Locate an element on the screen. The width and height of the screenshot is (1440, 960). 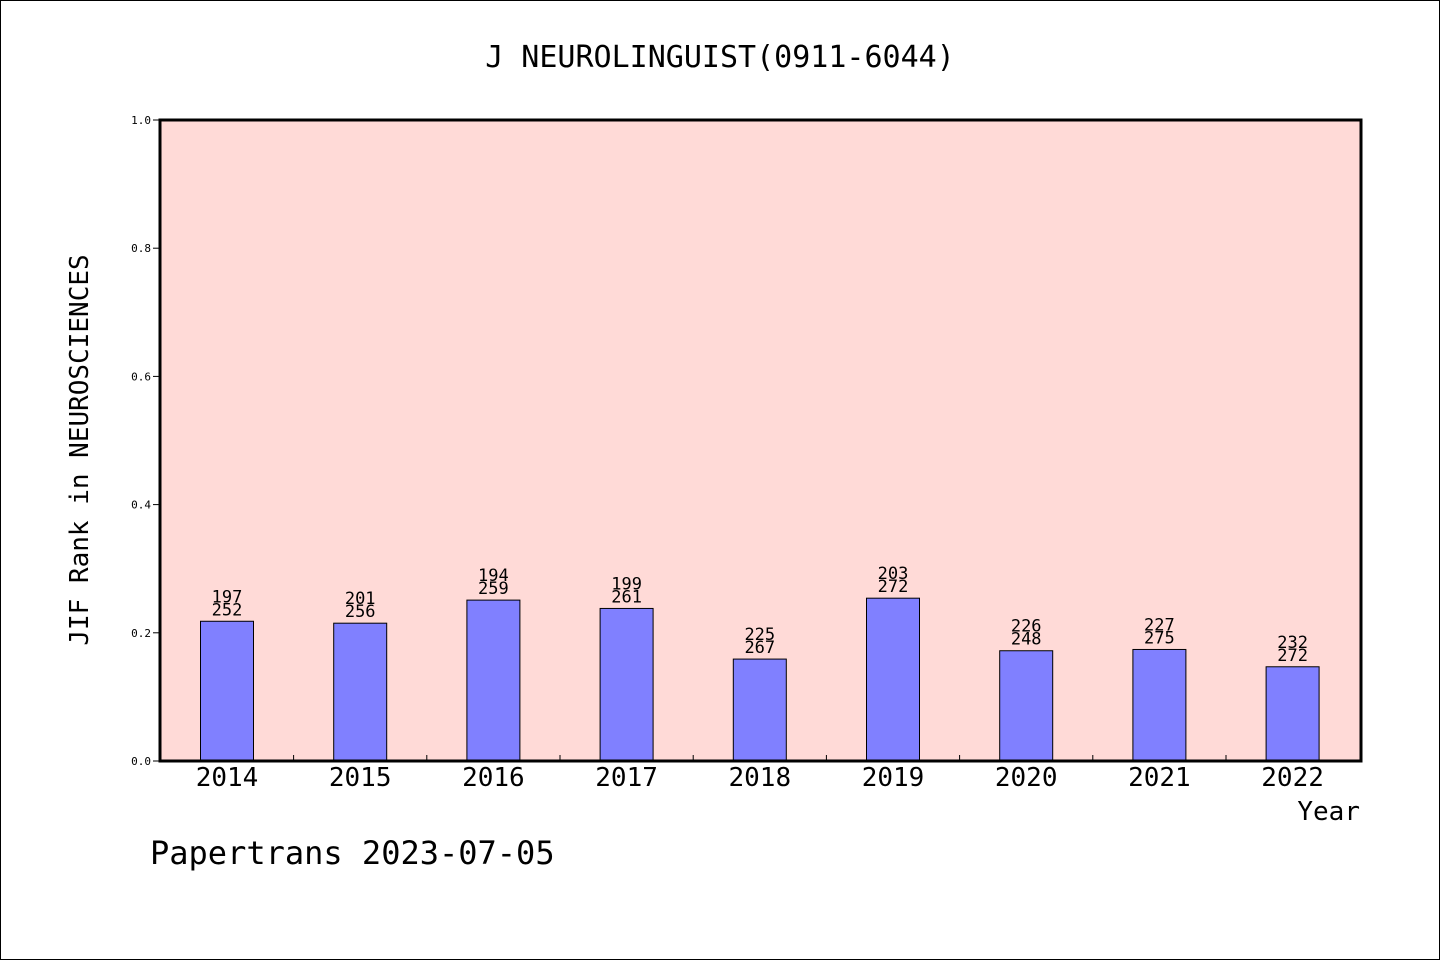
bar-rank-label-2019: 203 is located at coordinates (893, 574).